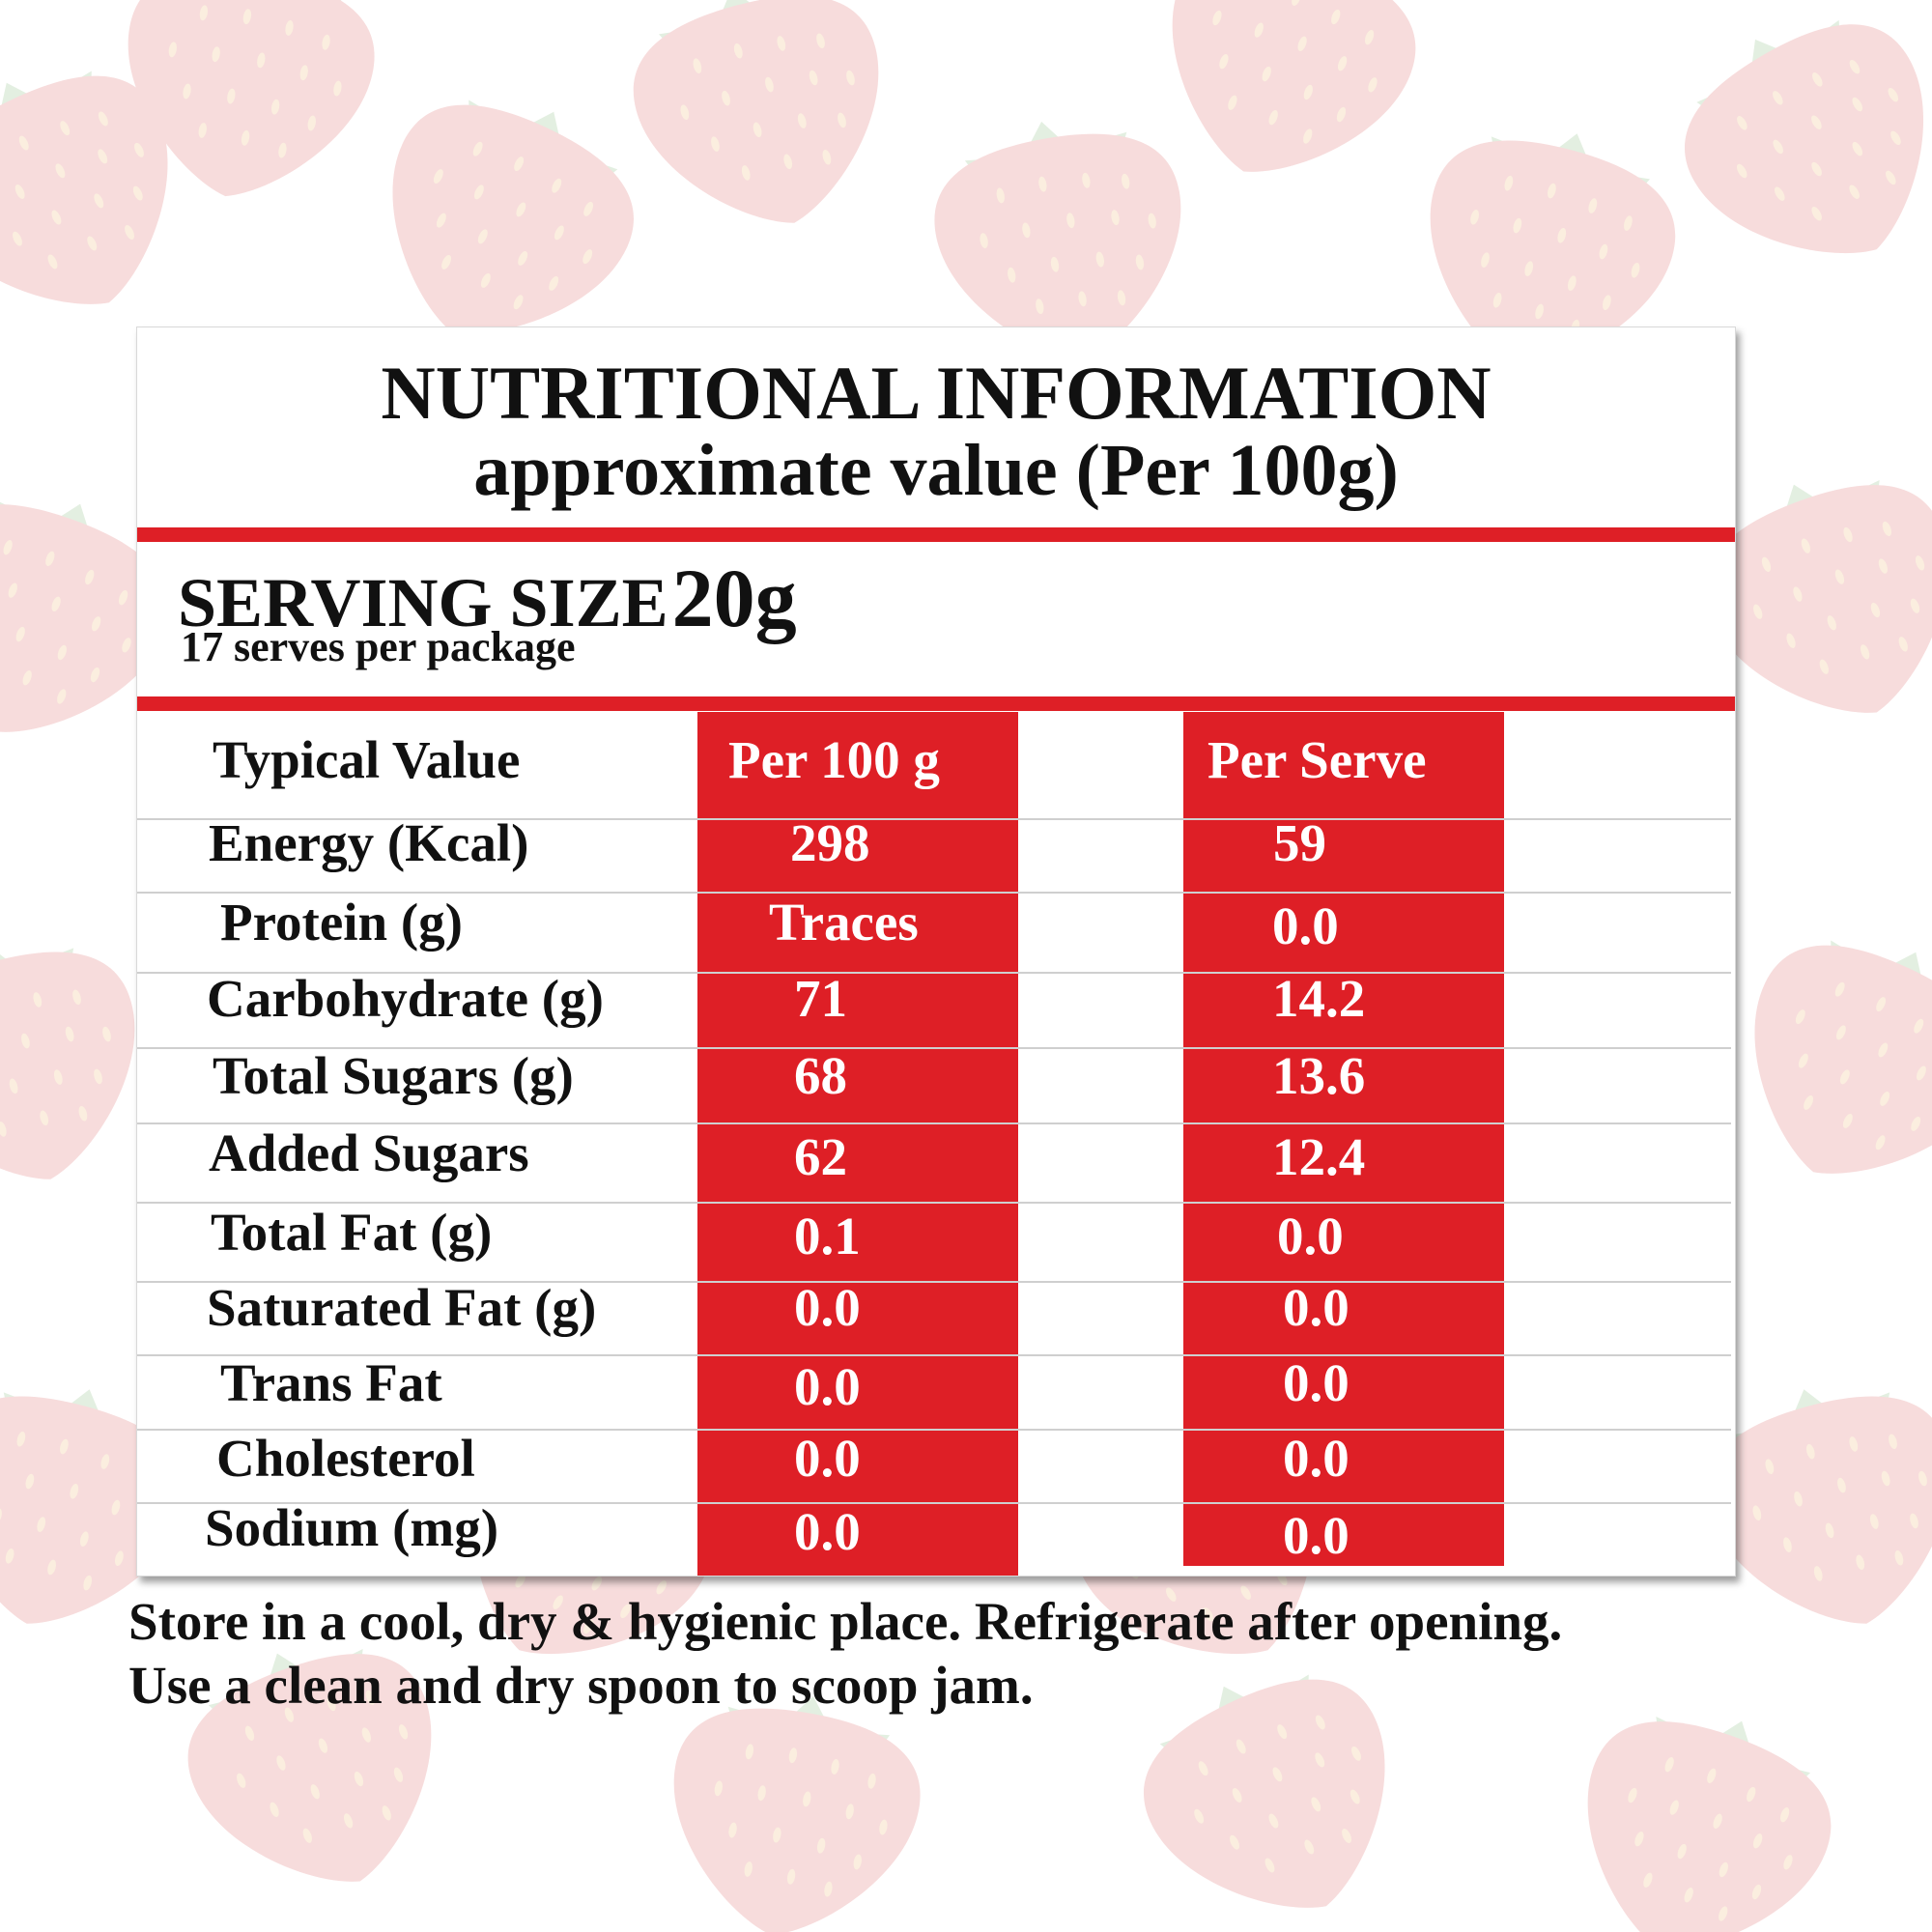  I want to click on serving-size-label: SERVING SIZE, so click(423, 602).